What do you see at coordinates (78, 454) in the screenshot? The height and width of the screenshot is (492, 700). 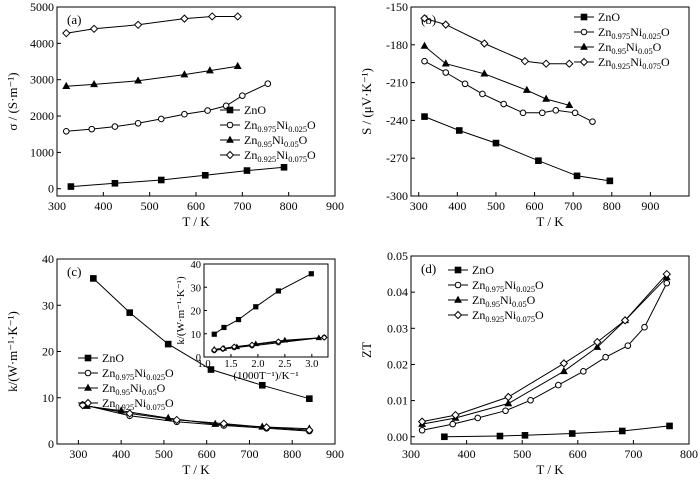 I see `x-tick-label: 300` at bounding box center [78, 454].